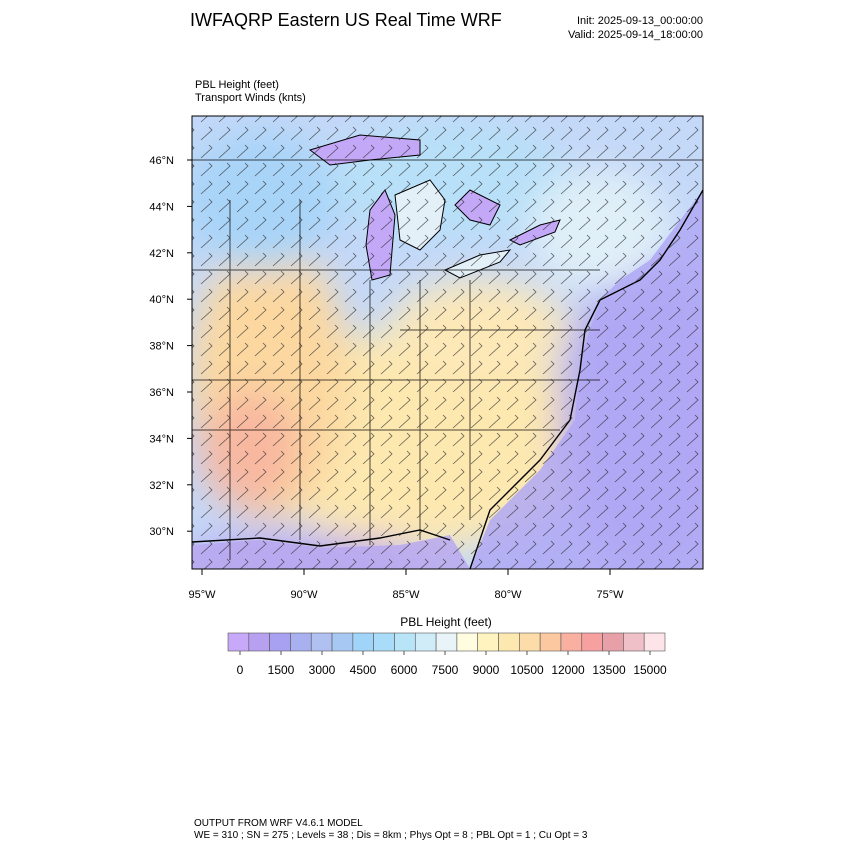 Image resolution: width=850 pixels, height=850 pixels. I want to click on field-label: PBL Height (feet), so click(237, 85).